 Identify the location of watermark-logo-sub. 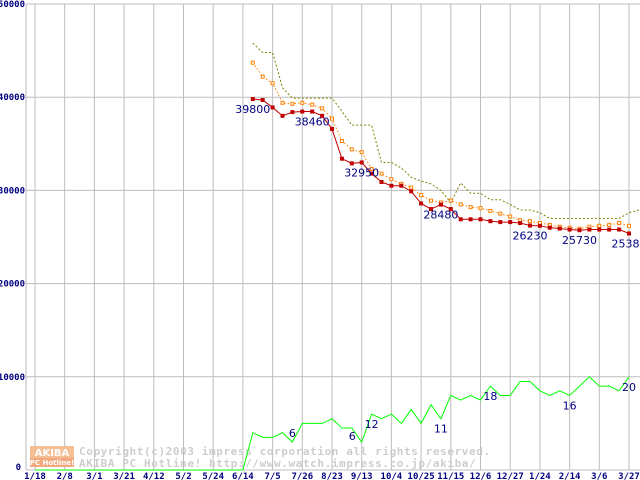
(52, 462).